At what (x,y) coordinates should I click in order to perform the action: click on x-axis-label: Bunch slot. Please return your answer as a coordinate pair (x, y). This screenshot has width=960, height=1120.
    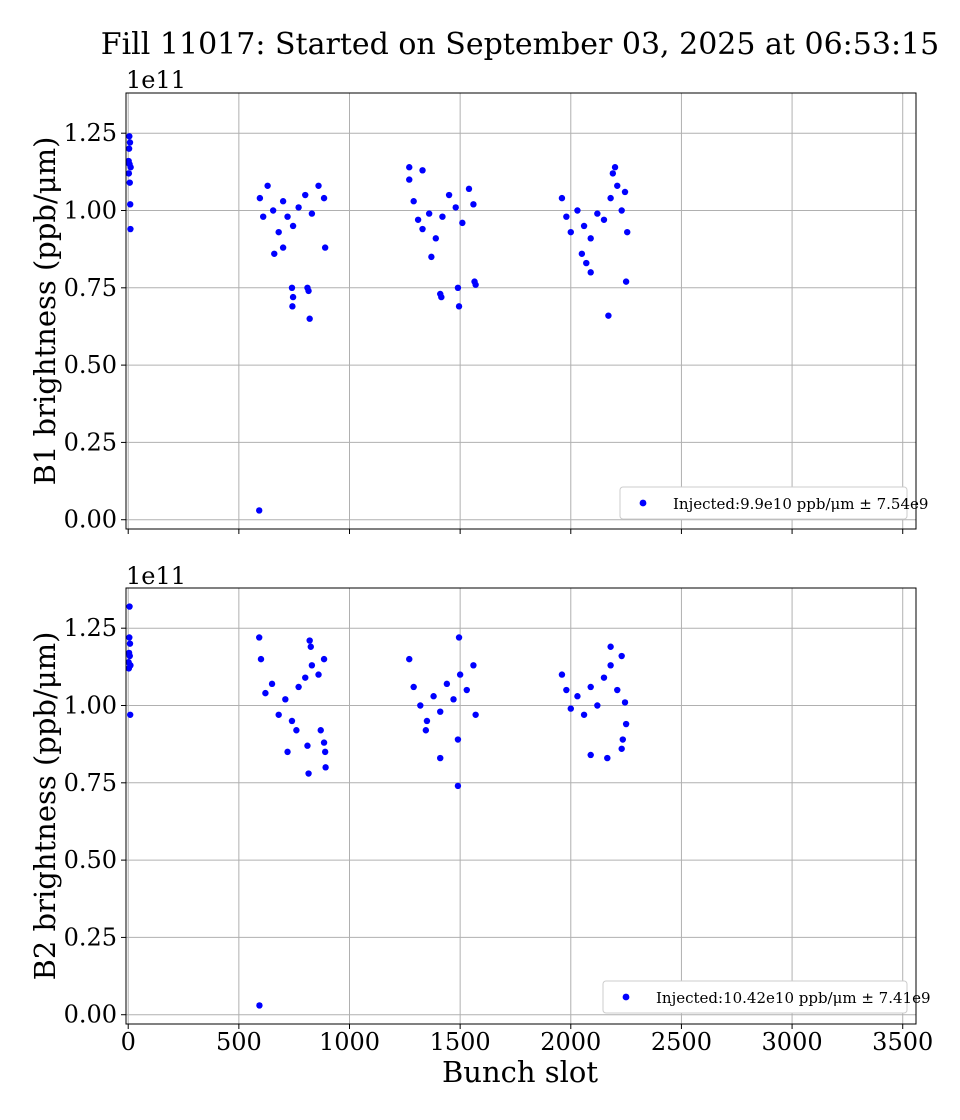
    Looking at the image, I should click on (520, 1072).